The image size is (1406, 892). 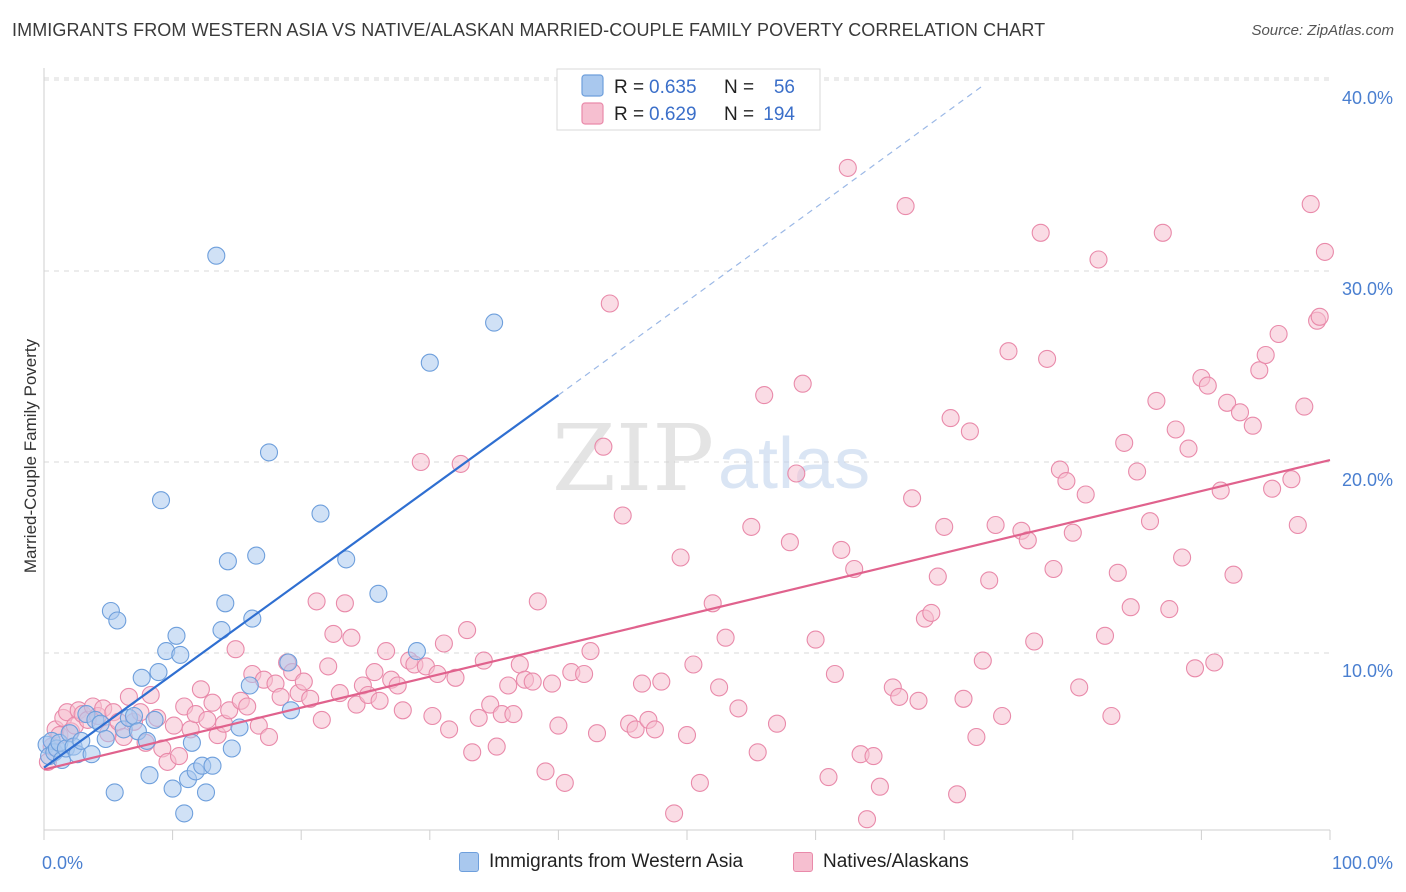 I want to click on bottom-legend-swatch-blue, so click(x=469, y=862).